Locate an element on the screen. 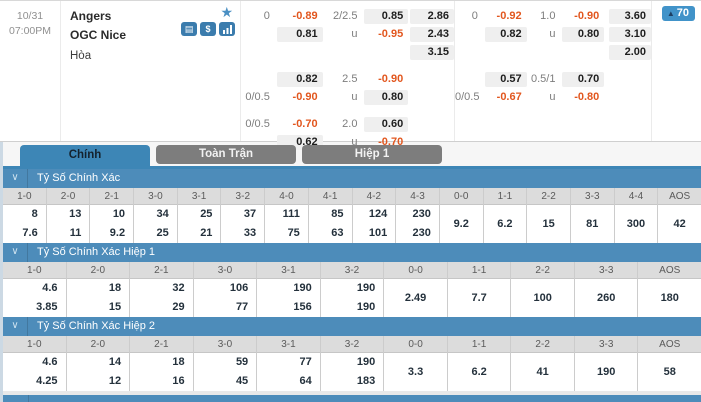 Image resolution: width=701 pixels, height=402 pixels. score-odds: 85 is located at coordinates (337, 214).